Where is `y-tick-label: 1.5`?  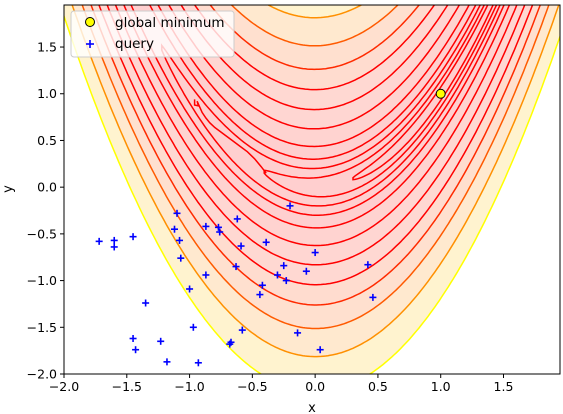 y-tick-label: 1.5 is located at coordinates (47, 47).